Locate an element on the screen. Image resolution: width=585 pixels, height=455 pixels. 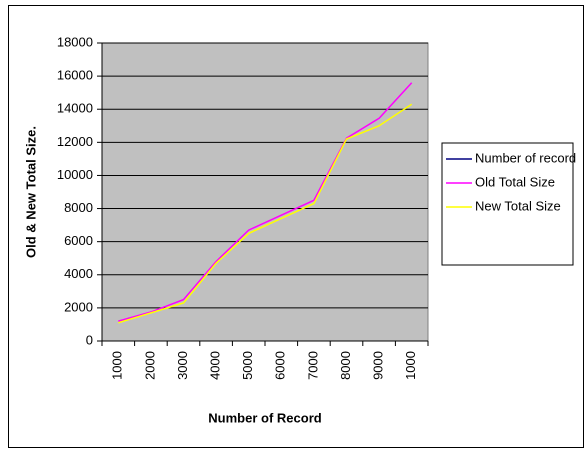
x-tick-label: 6000 is located at coordinates (280, 365).